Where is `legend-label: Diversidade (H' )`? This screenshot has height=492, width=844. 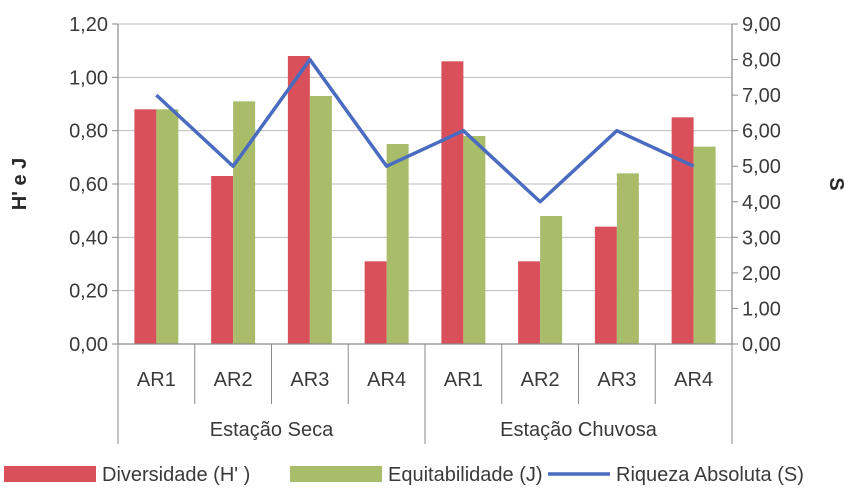 legend-label: Diversidade (H' ) is located at coordinates (176, 475).